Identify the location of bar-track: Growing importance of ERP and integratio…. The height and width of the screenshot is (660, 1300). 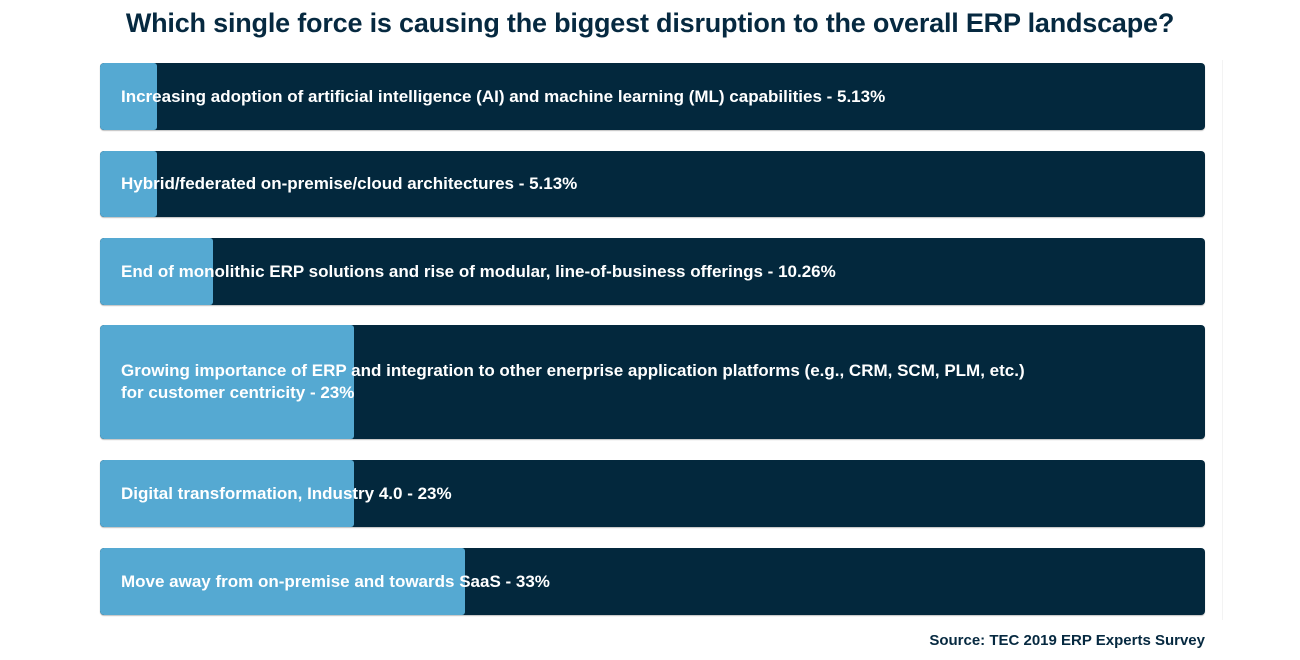
(652, 382).